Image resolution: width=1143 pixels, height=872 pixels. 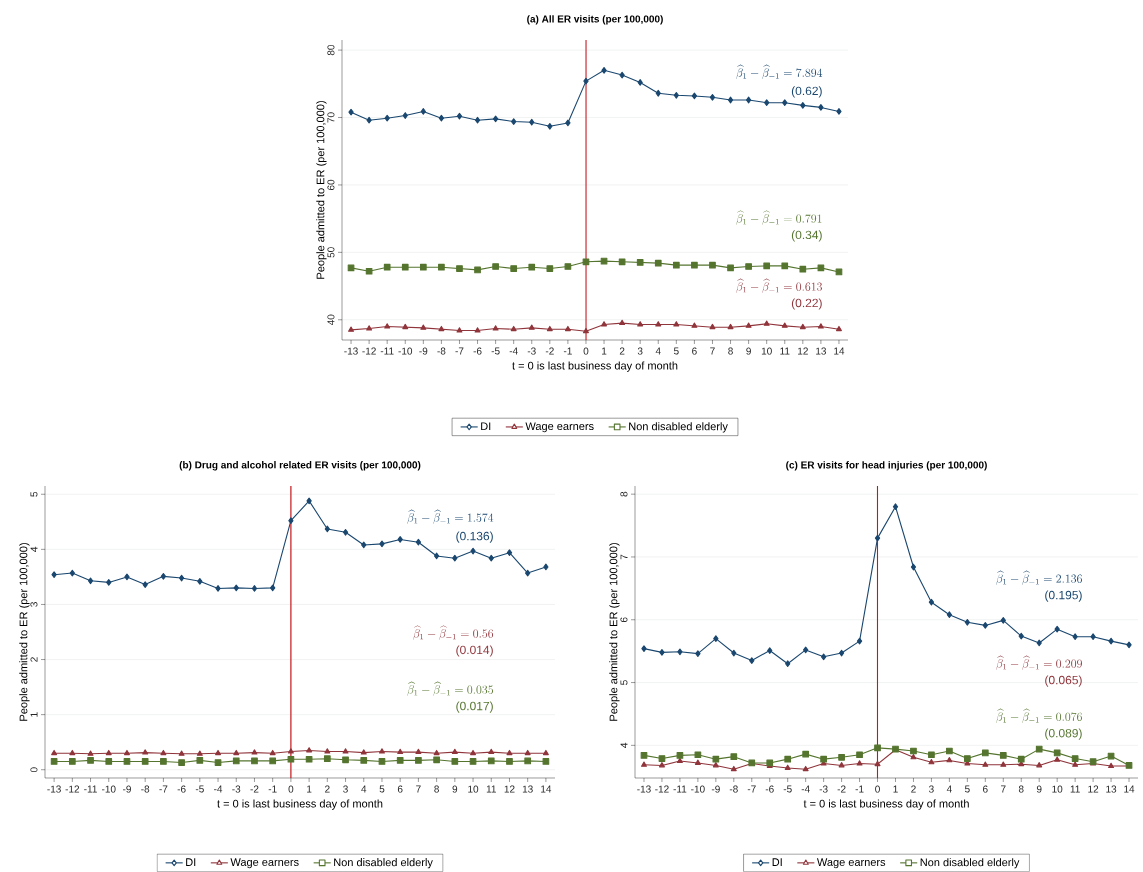 What do you see at coordinates (34, 714) in the screenshot?
I see `y-tick-label: 1` at bounding box center [34, 714].